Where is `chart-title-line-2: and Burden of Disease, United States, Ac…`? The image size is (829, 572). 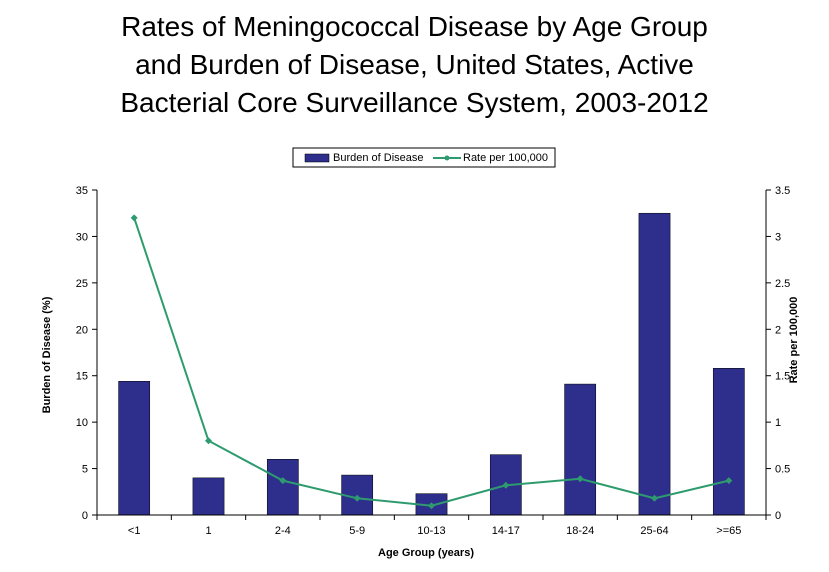 chart-title-line-2: and Burden of Disease, United States, Ac… is located at coordinates (414, 64).